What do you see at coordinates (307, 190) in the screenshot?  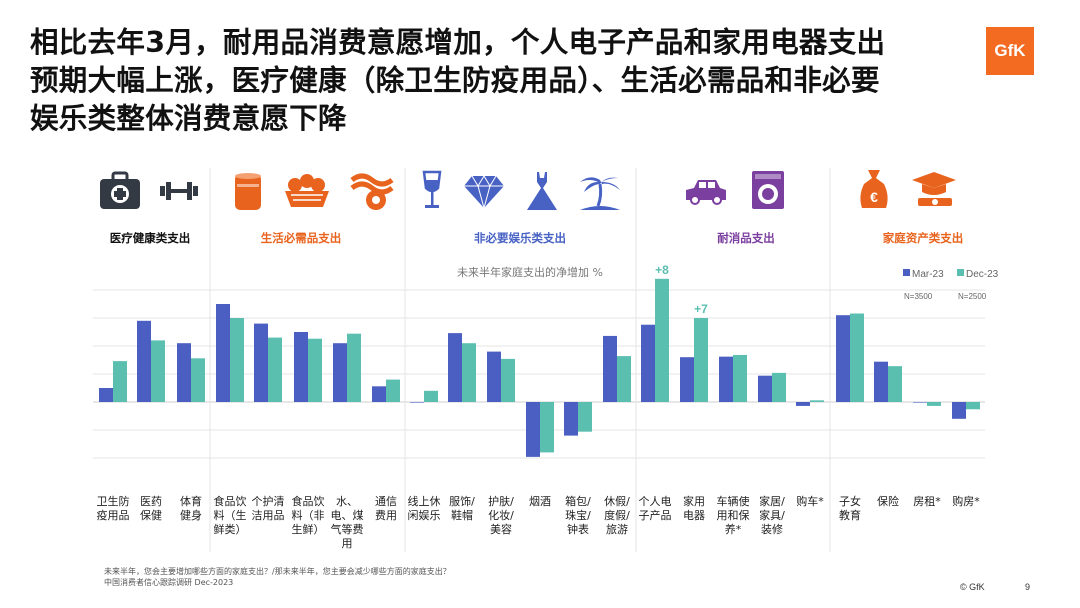 I see `fruit-basket-icon` at bounding box center [307, 190].